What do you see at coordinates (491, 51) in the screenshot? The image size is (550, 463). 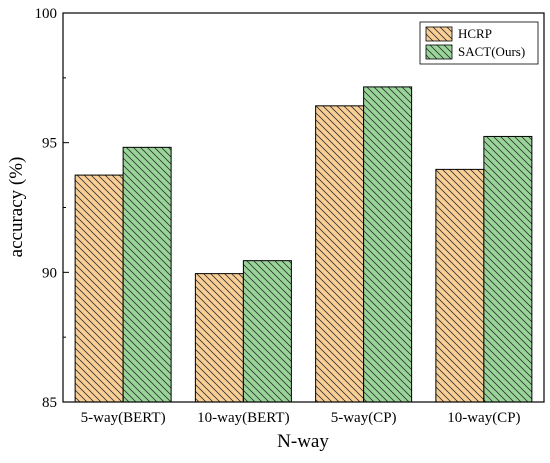 I see `legend-label-sact: SACT(Ours)` at bounding box center [491, 51].